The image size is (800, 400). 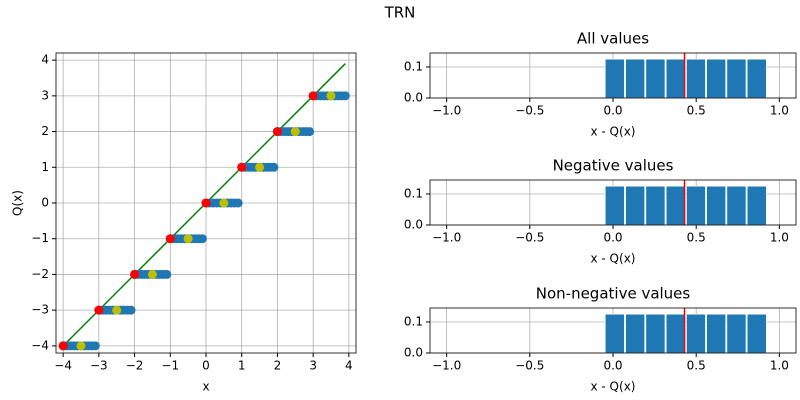 I want to click on x-tick-label: −3, so click(x=99, y=366).